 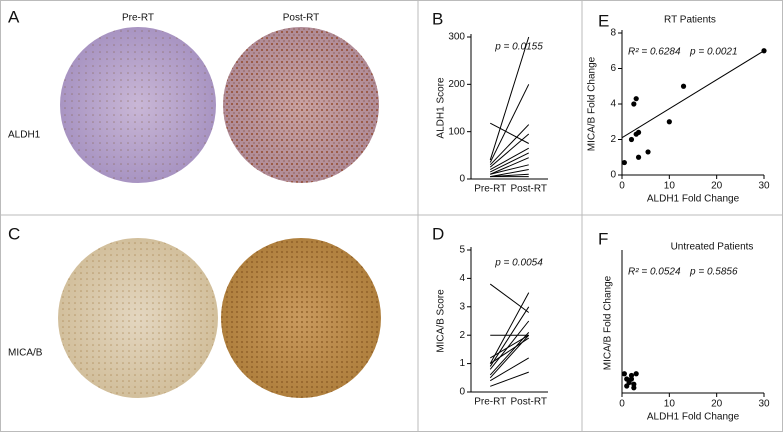 What do you see at coordinates (654, 52) in the screenshot?
I see `annotation: R² = 0.6284` at bounding box center [654, 52].